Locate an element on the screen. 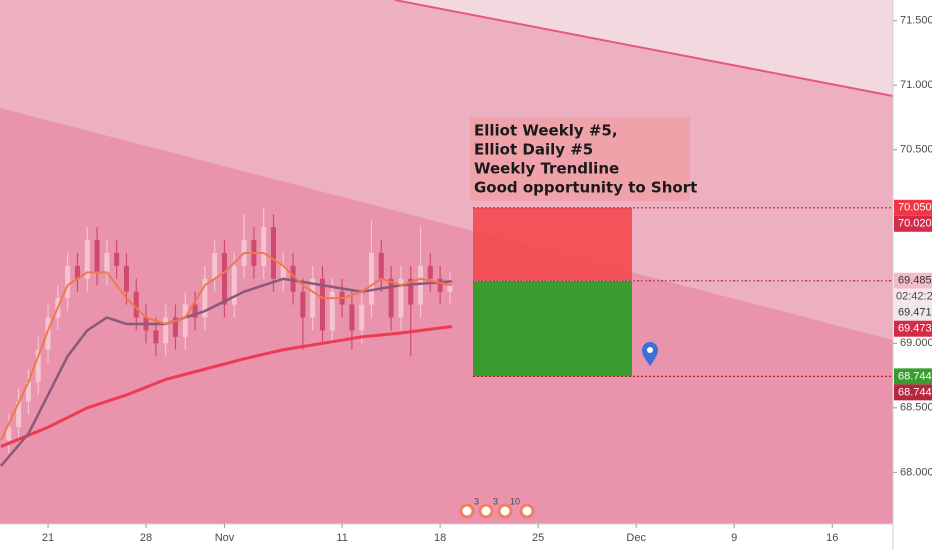  x-tick-label: 18 is located at coordinates (440, 538).